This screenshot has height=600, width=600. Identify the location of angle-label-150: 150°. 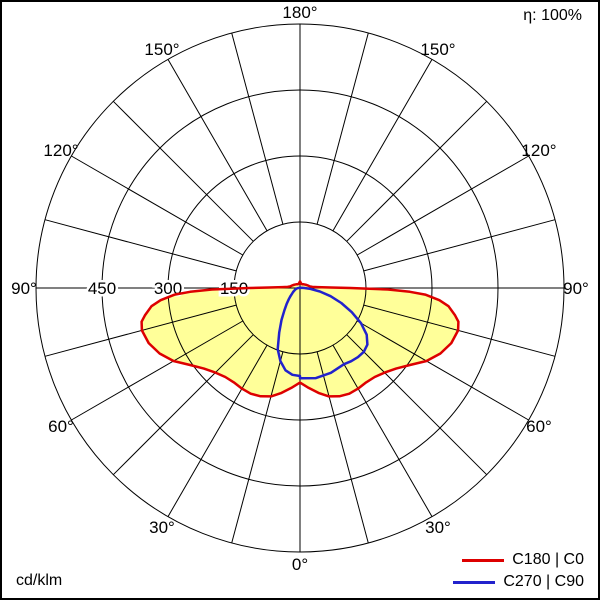
(437, 49).